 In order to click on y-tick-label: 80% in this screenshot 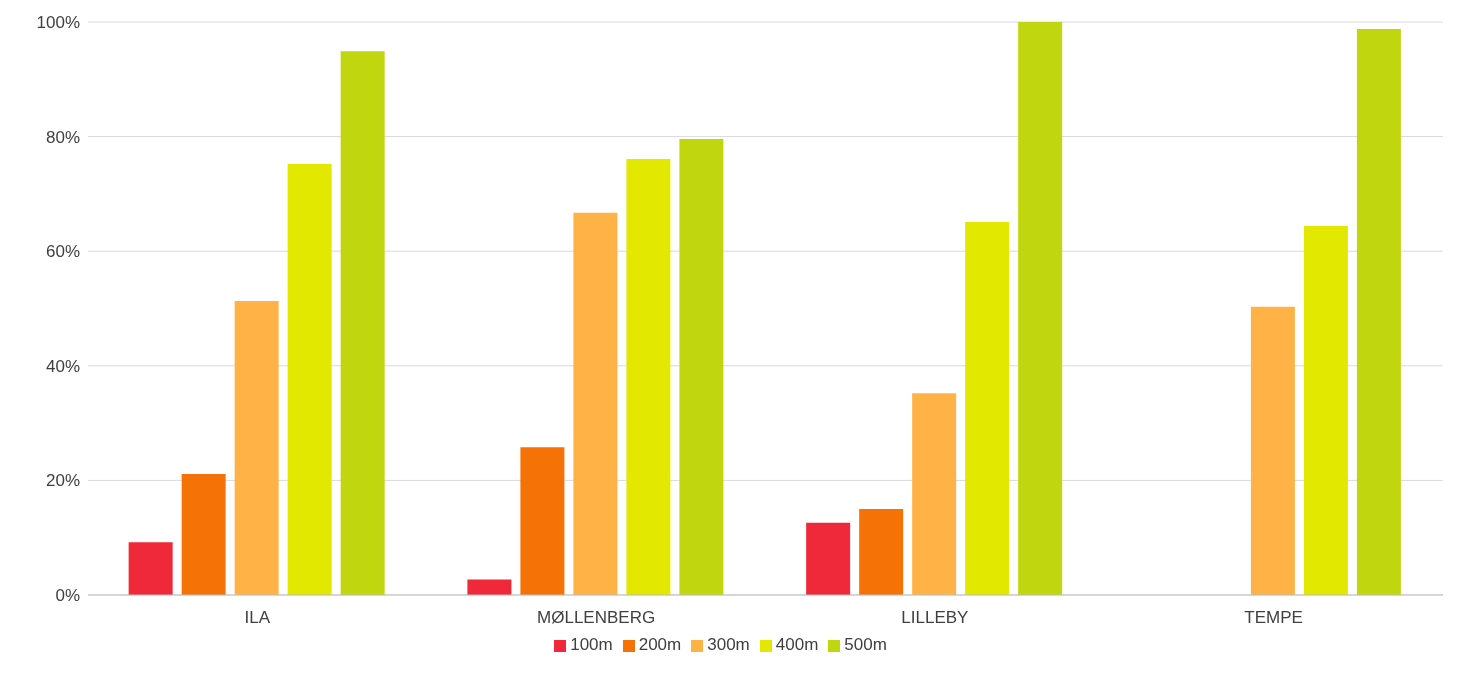, I will do `click(62, 137)`.